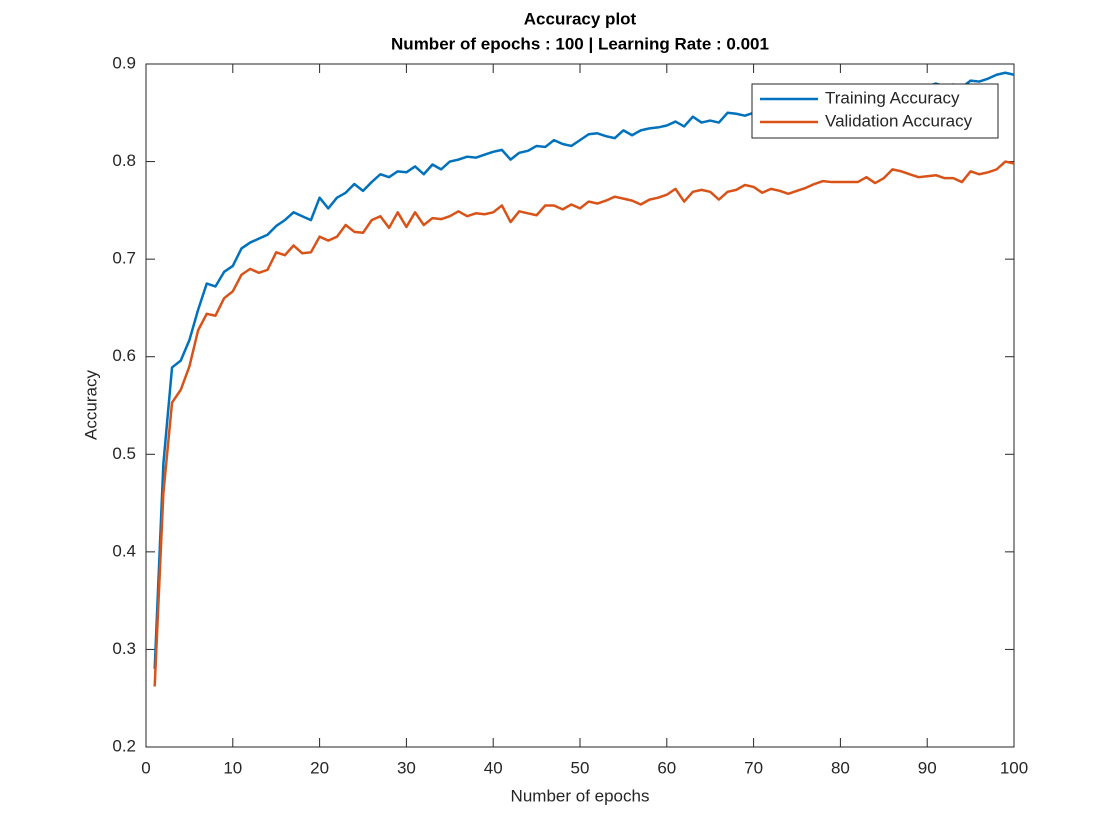  I want to click on y-tick-label: 0.2, so click(124, 745).